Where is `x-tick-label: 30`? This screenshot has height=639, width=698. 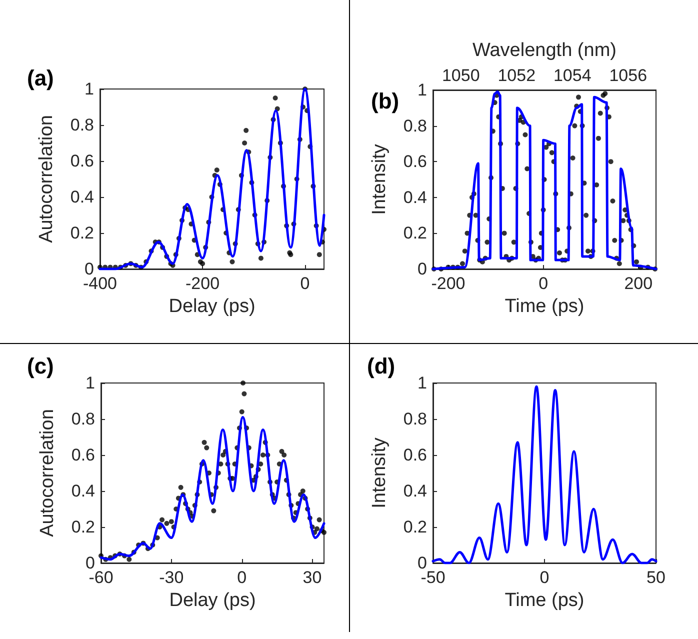 x-tick-label: 30 is located at coordinates (312, 577).